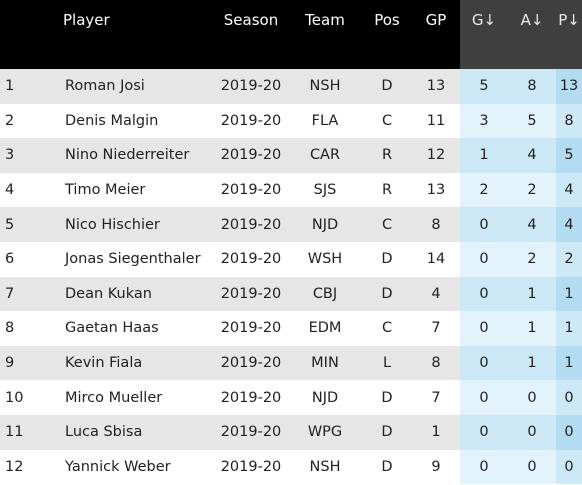  Describe the element at coordinates (291, 86) in the screenshot. I see `table-row: 1 Roman Josi 2019-20 NSH D 13 5 8 13` at that location.